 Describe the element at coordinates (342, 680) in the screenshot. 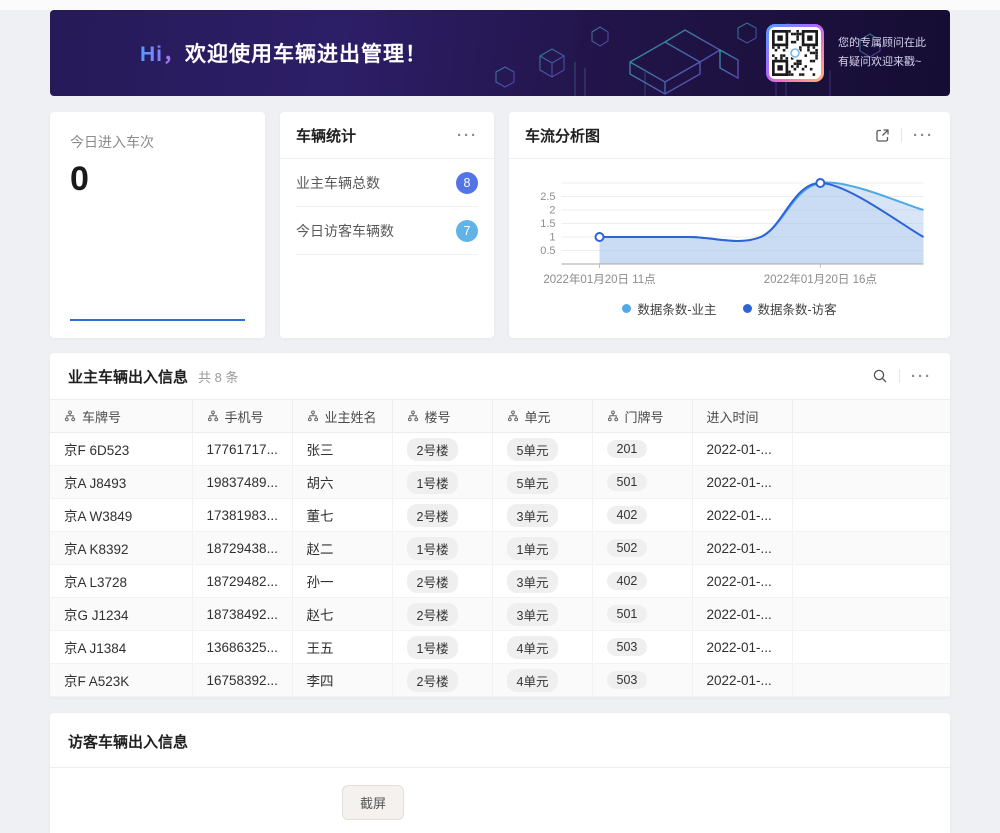

I see `table-cell: 李四` at that location.